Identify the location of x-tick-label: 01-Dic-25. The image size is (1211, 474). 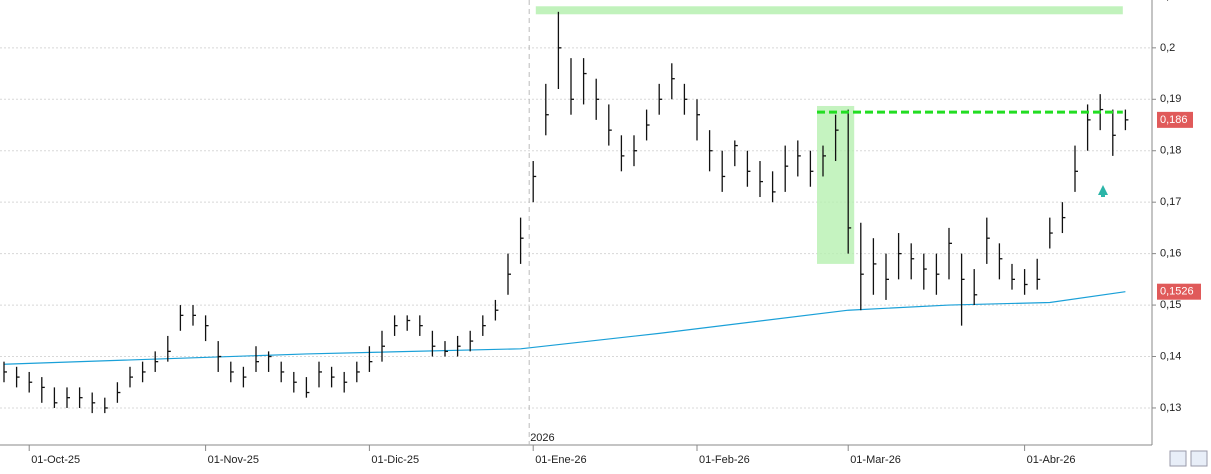
(395, 460).